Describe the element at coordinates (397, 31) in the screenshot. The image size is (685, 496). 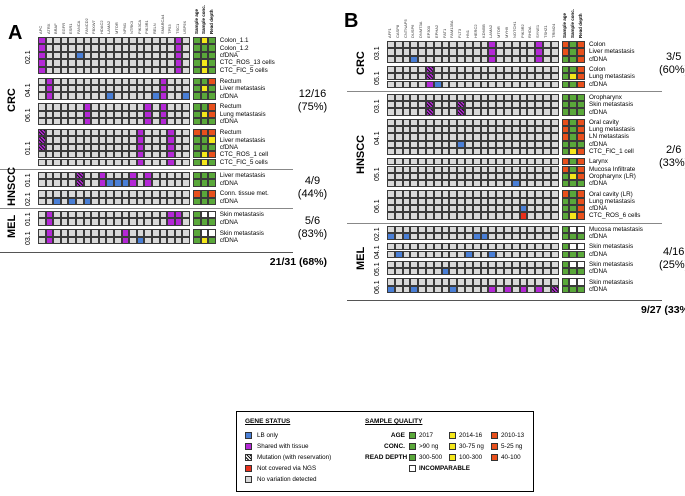
I see `gene-label: CASP8` at that location.